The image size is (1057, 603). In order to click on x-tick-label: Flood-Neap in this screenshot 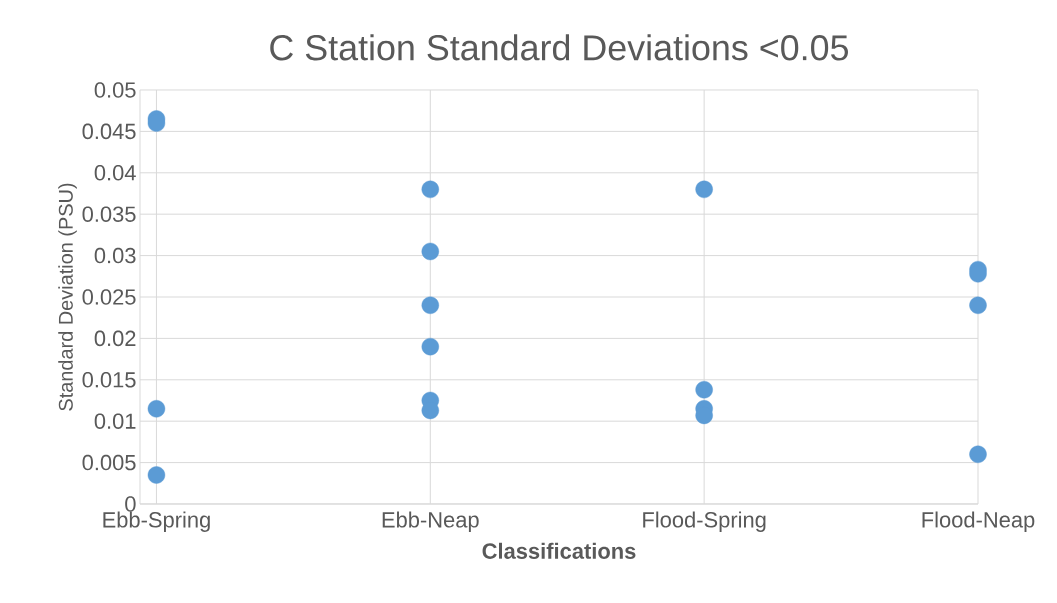, I will do `click(978, 521)`.